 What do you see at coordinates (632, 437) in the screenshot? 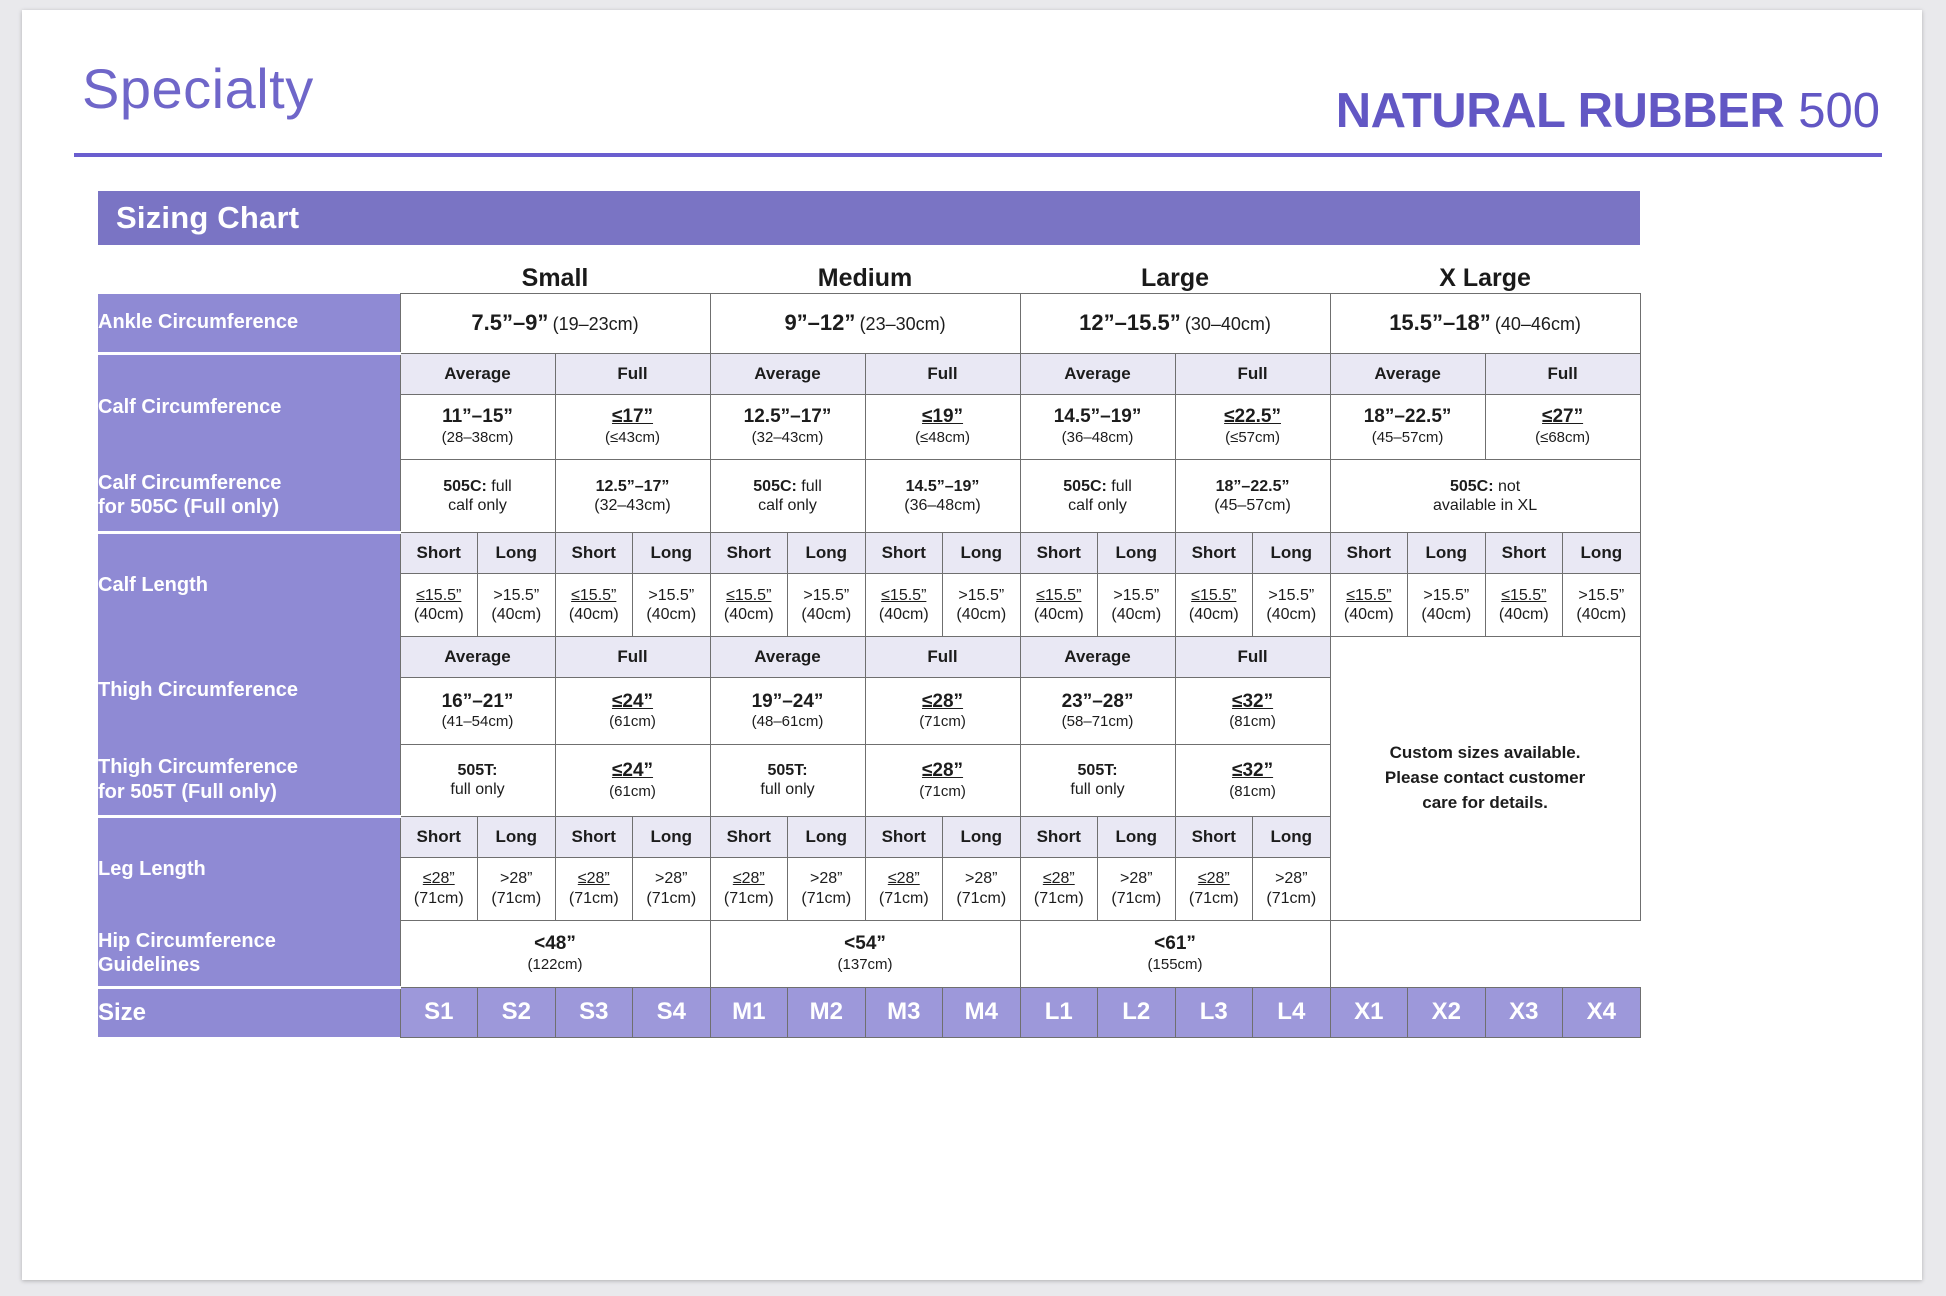
I see `calf-circ-1-cm: (≤43cm)` at bounding box center [632, 437].